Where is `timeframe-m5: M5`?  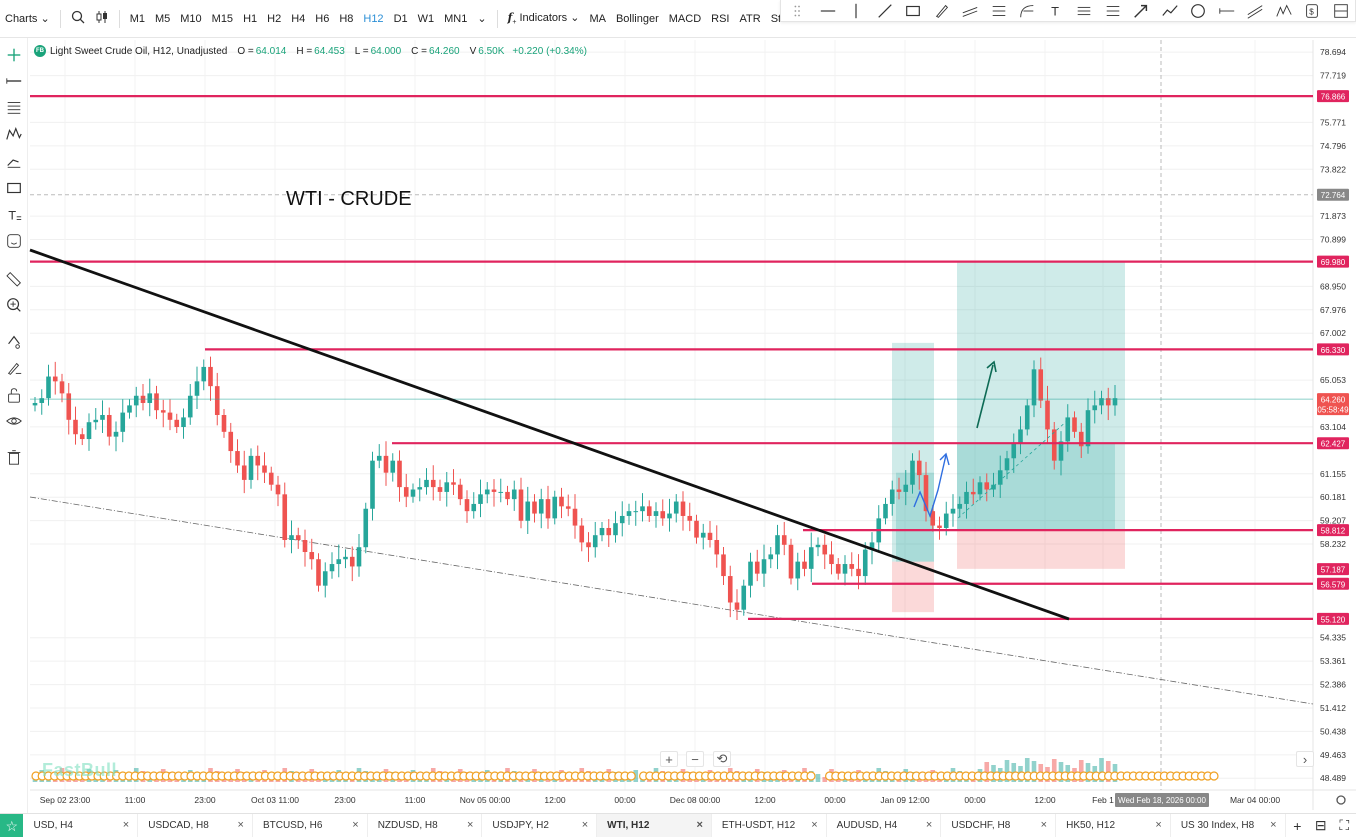
timeframe-m5: M5 is located at coordinates (162, 18).